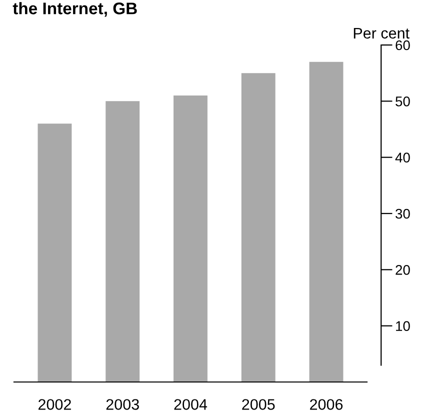 Image resolution: width=421 pixels, height=420 pixels. What do you see at coordinates (402, 157) in the screenshot?
I see `y-tick-label: 40` at bounding box center [402, 157].